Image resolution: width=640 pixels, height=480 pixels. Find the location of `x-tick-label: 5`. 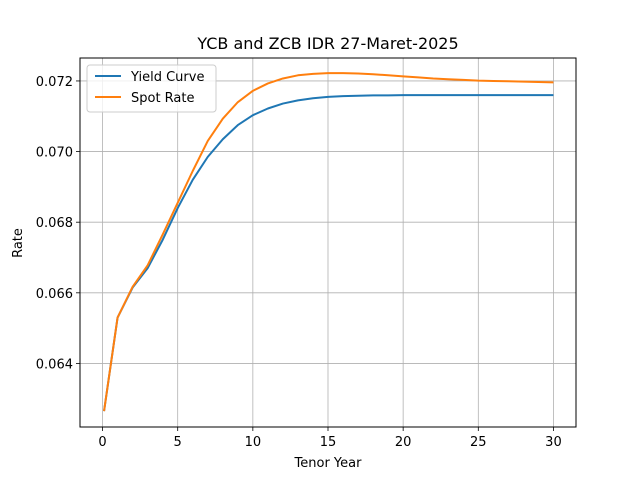

x-tick-label: 5 is located at coordinates (178, 442).